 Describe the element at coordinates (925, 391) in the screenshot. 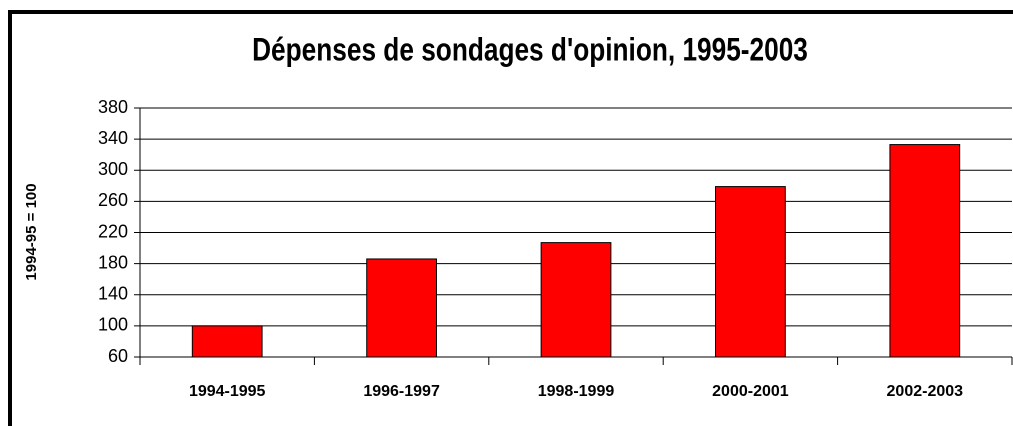

I see `x-tick-label: 2002-2003` at that location.